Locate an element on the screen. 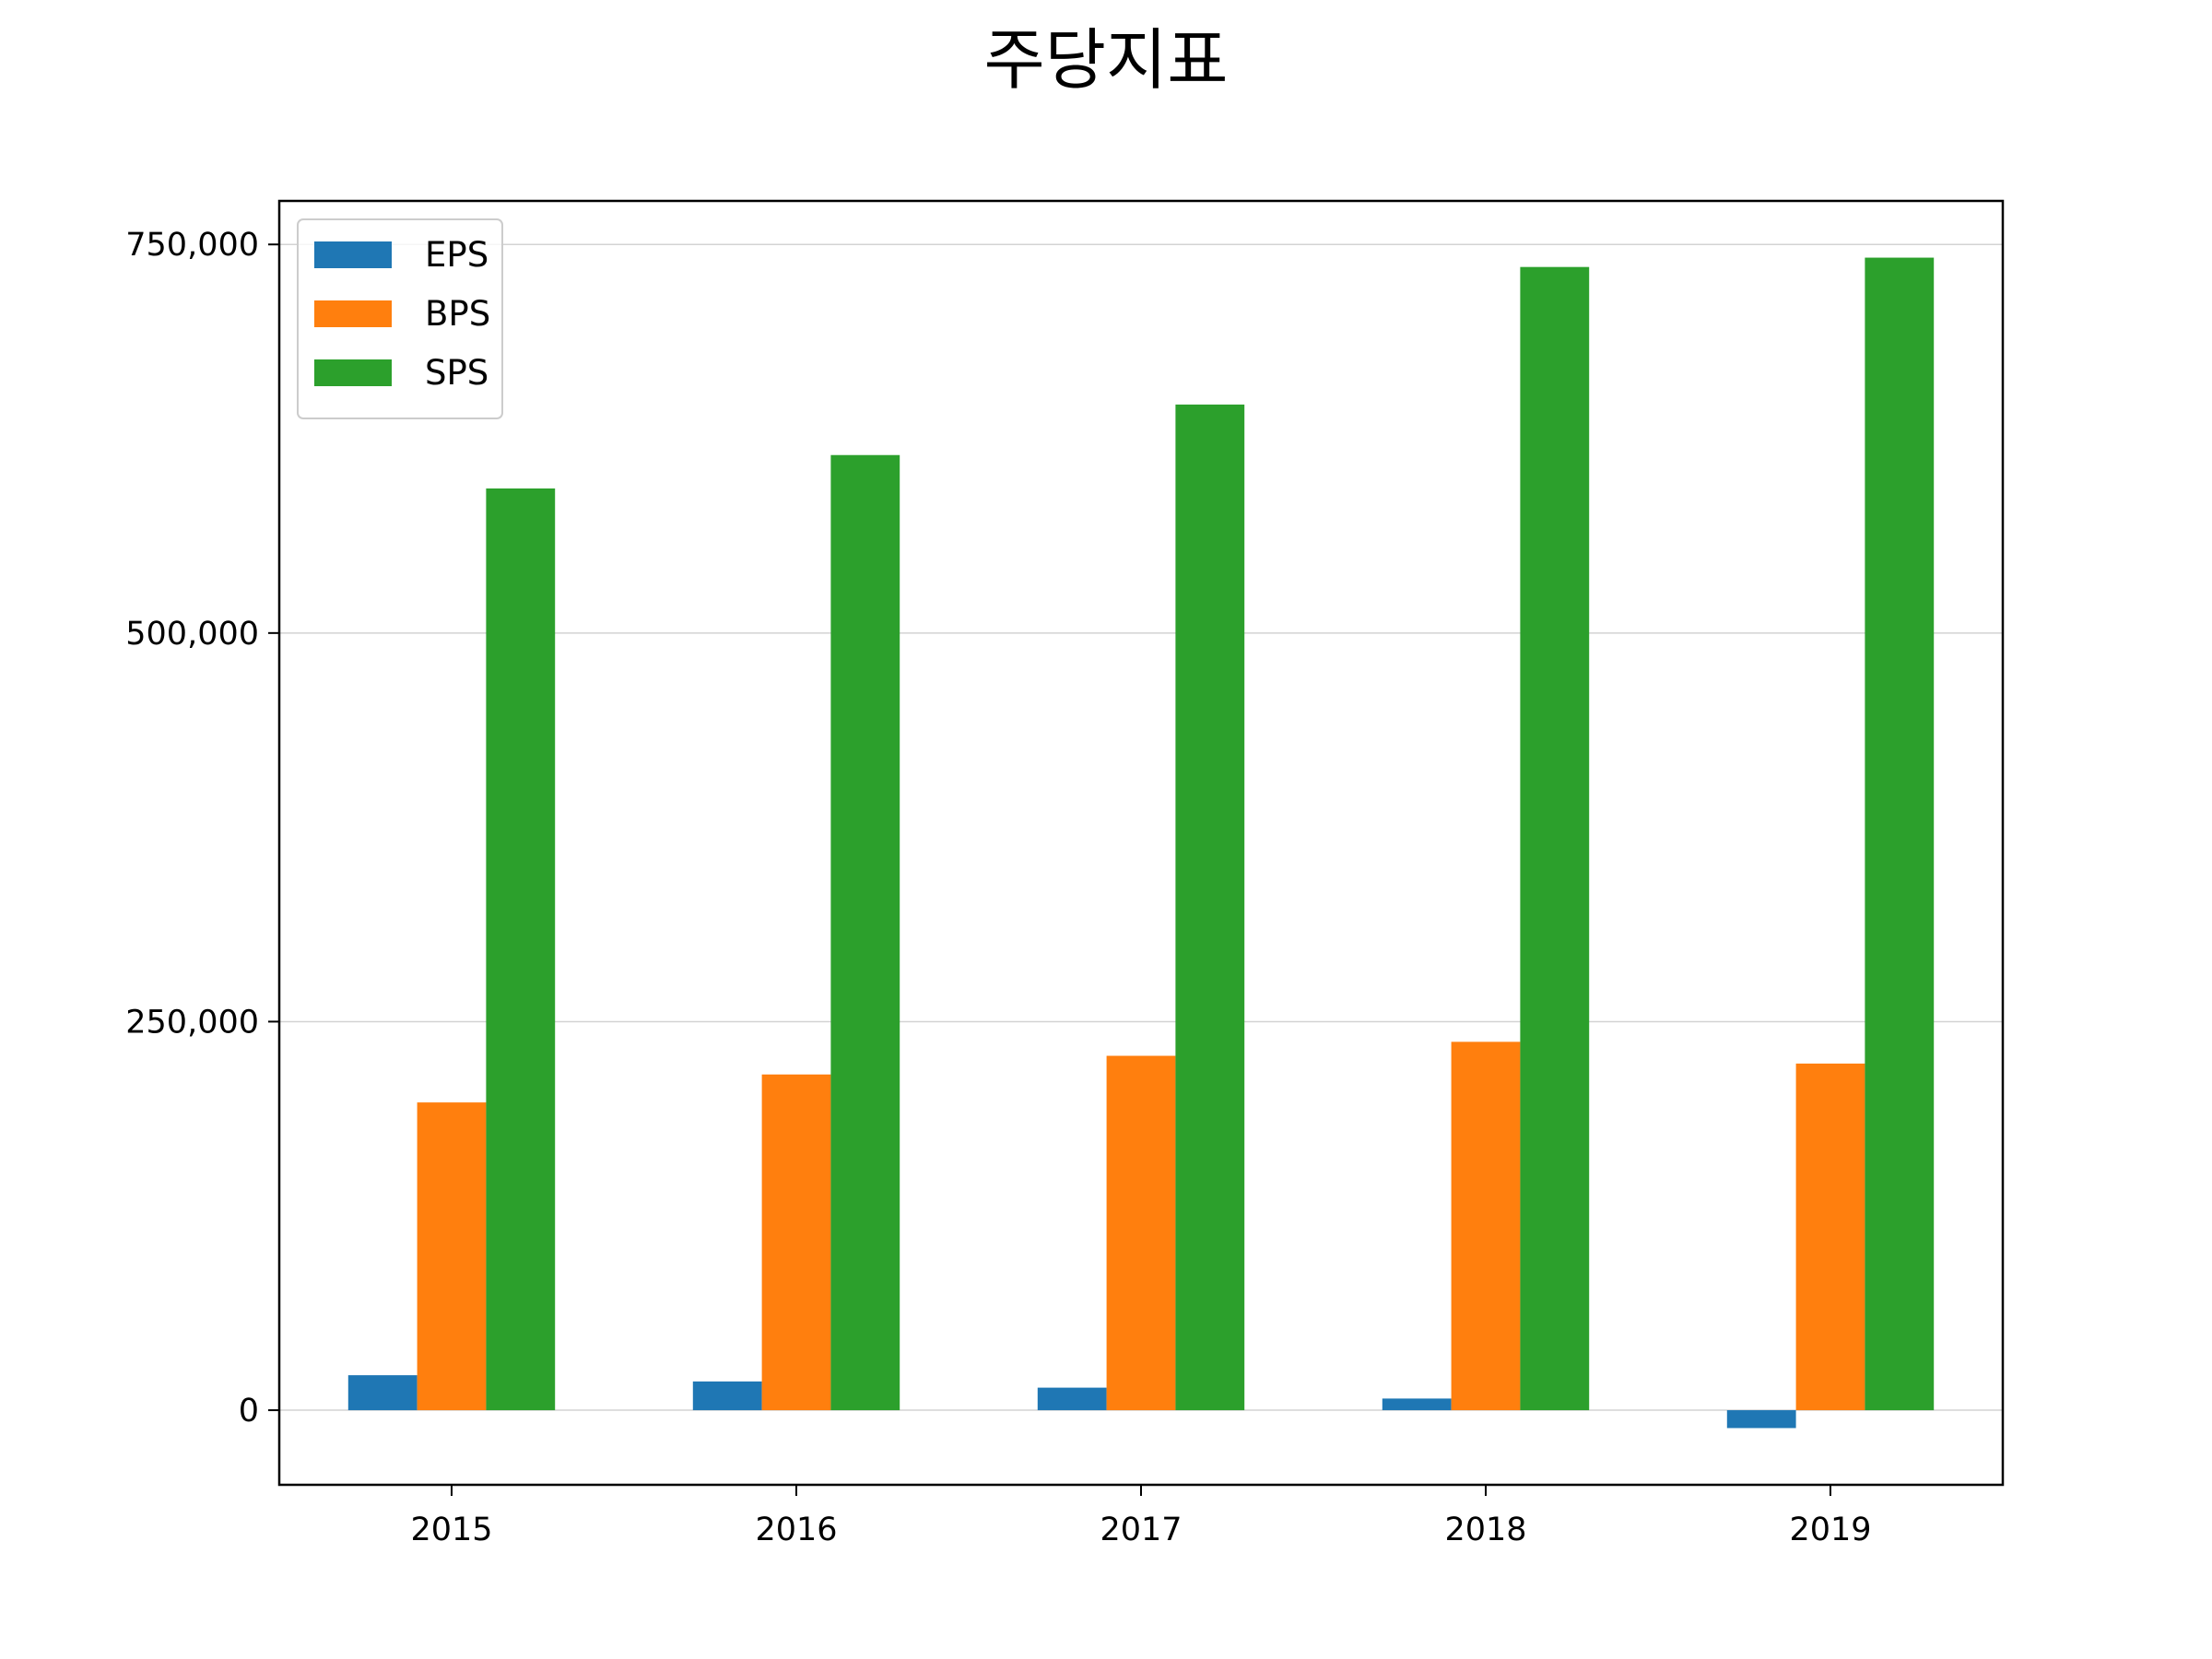 The width and height of the screenshot is (2212, 1659). bar-sps-2016 is located at coordinates (865, 932).